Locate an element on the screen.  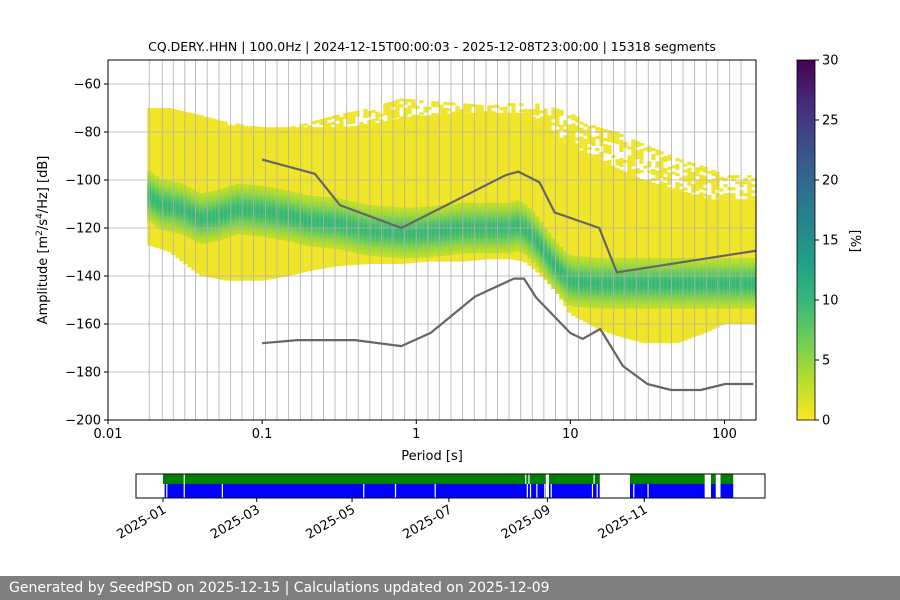
heatmap-column is located at coordinates (489, 186).